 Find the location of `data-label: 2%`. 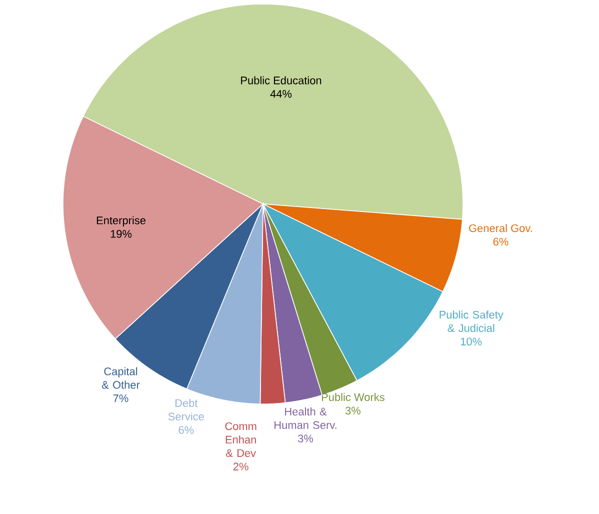

data-label: 2% is located at coordinates (240, 466).